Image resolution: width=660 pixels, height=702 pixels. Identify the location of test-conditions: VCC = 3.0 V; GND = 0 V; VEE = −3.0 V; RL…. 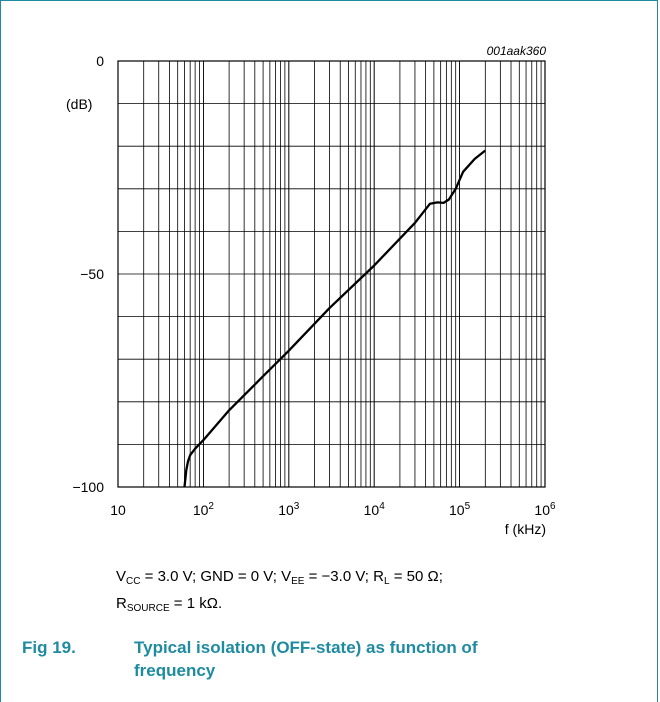
(279, 593).